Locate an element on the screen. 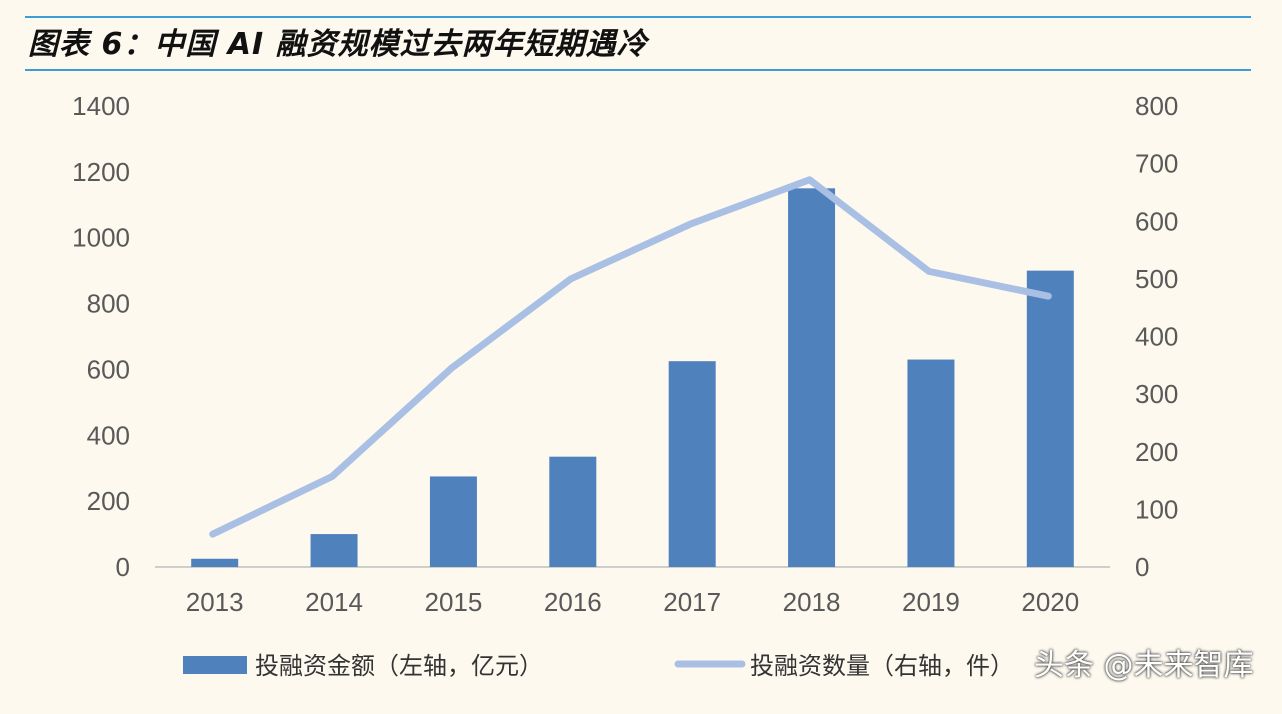 This screenshot has width=1282, height=714. x-axis-ticks: 2013 2014 2015 2016 2017 2018 2019 2020 is located at coordinates (632, 602).